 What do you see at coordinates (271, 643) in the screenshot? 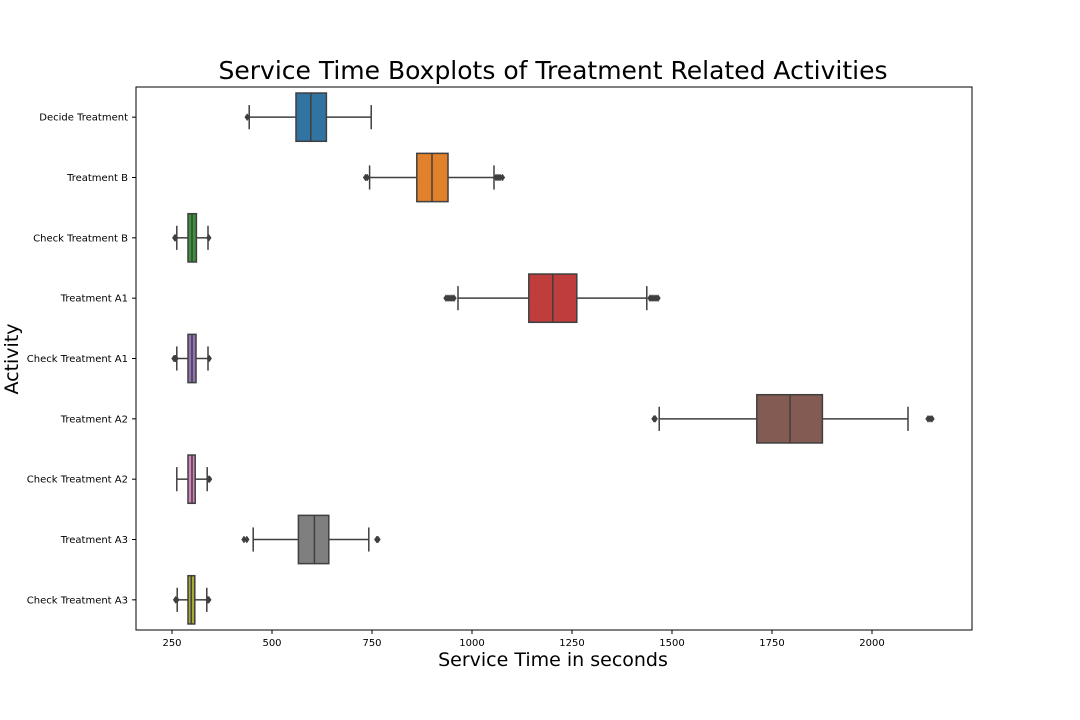
I see `x-tick-label: 500` at bounding box center [271, 643].